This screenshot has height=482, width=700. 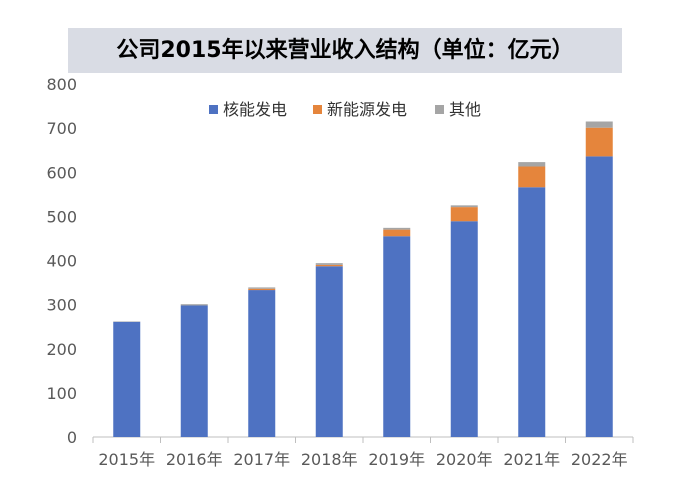 I want to click on legend-label: 其他, so click(x=465, y=109).